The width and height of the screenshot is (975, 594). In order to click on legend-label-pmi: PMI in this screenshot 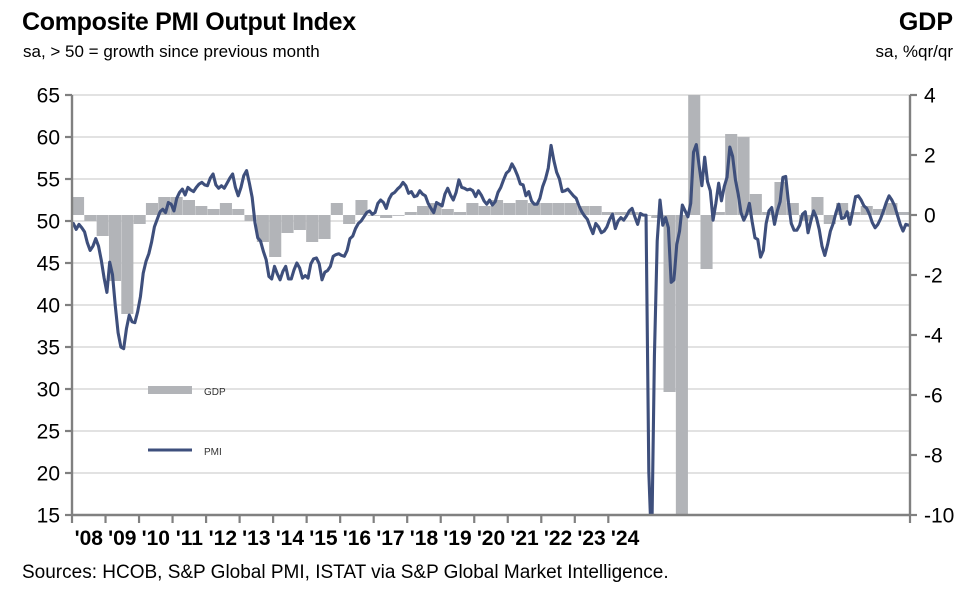, I will do `click(213, 452)`.